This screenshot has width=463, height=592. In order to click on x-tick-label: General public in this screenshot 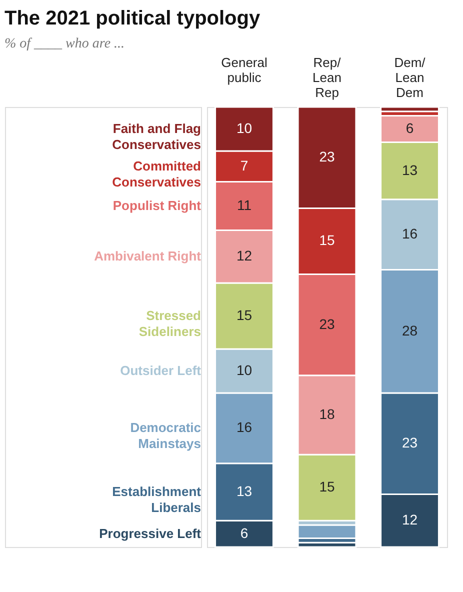, I will do `click(244, 70)`.